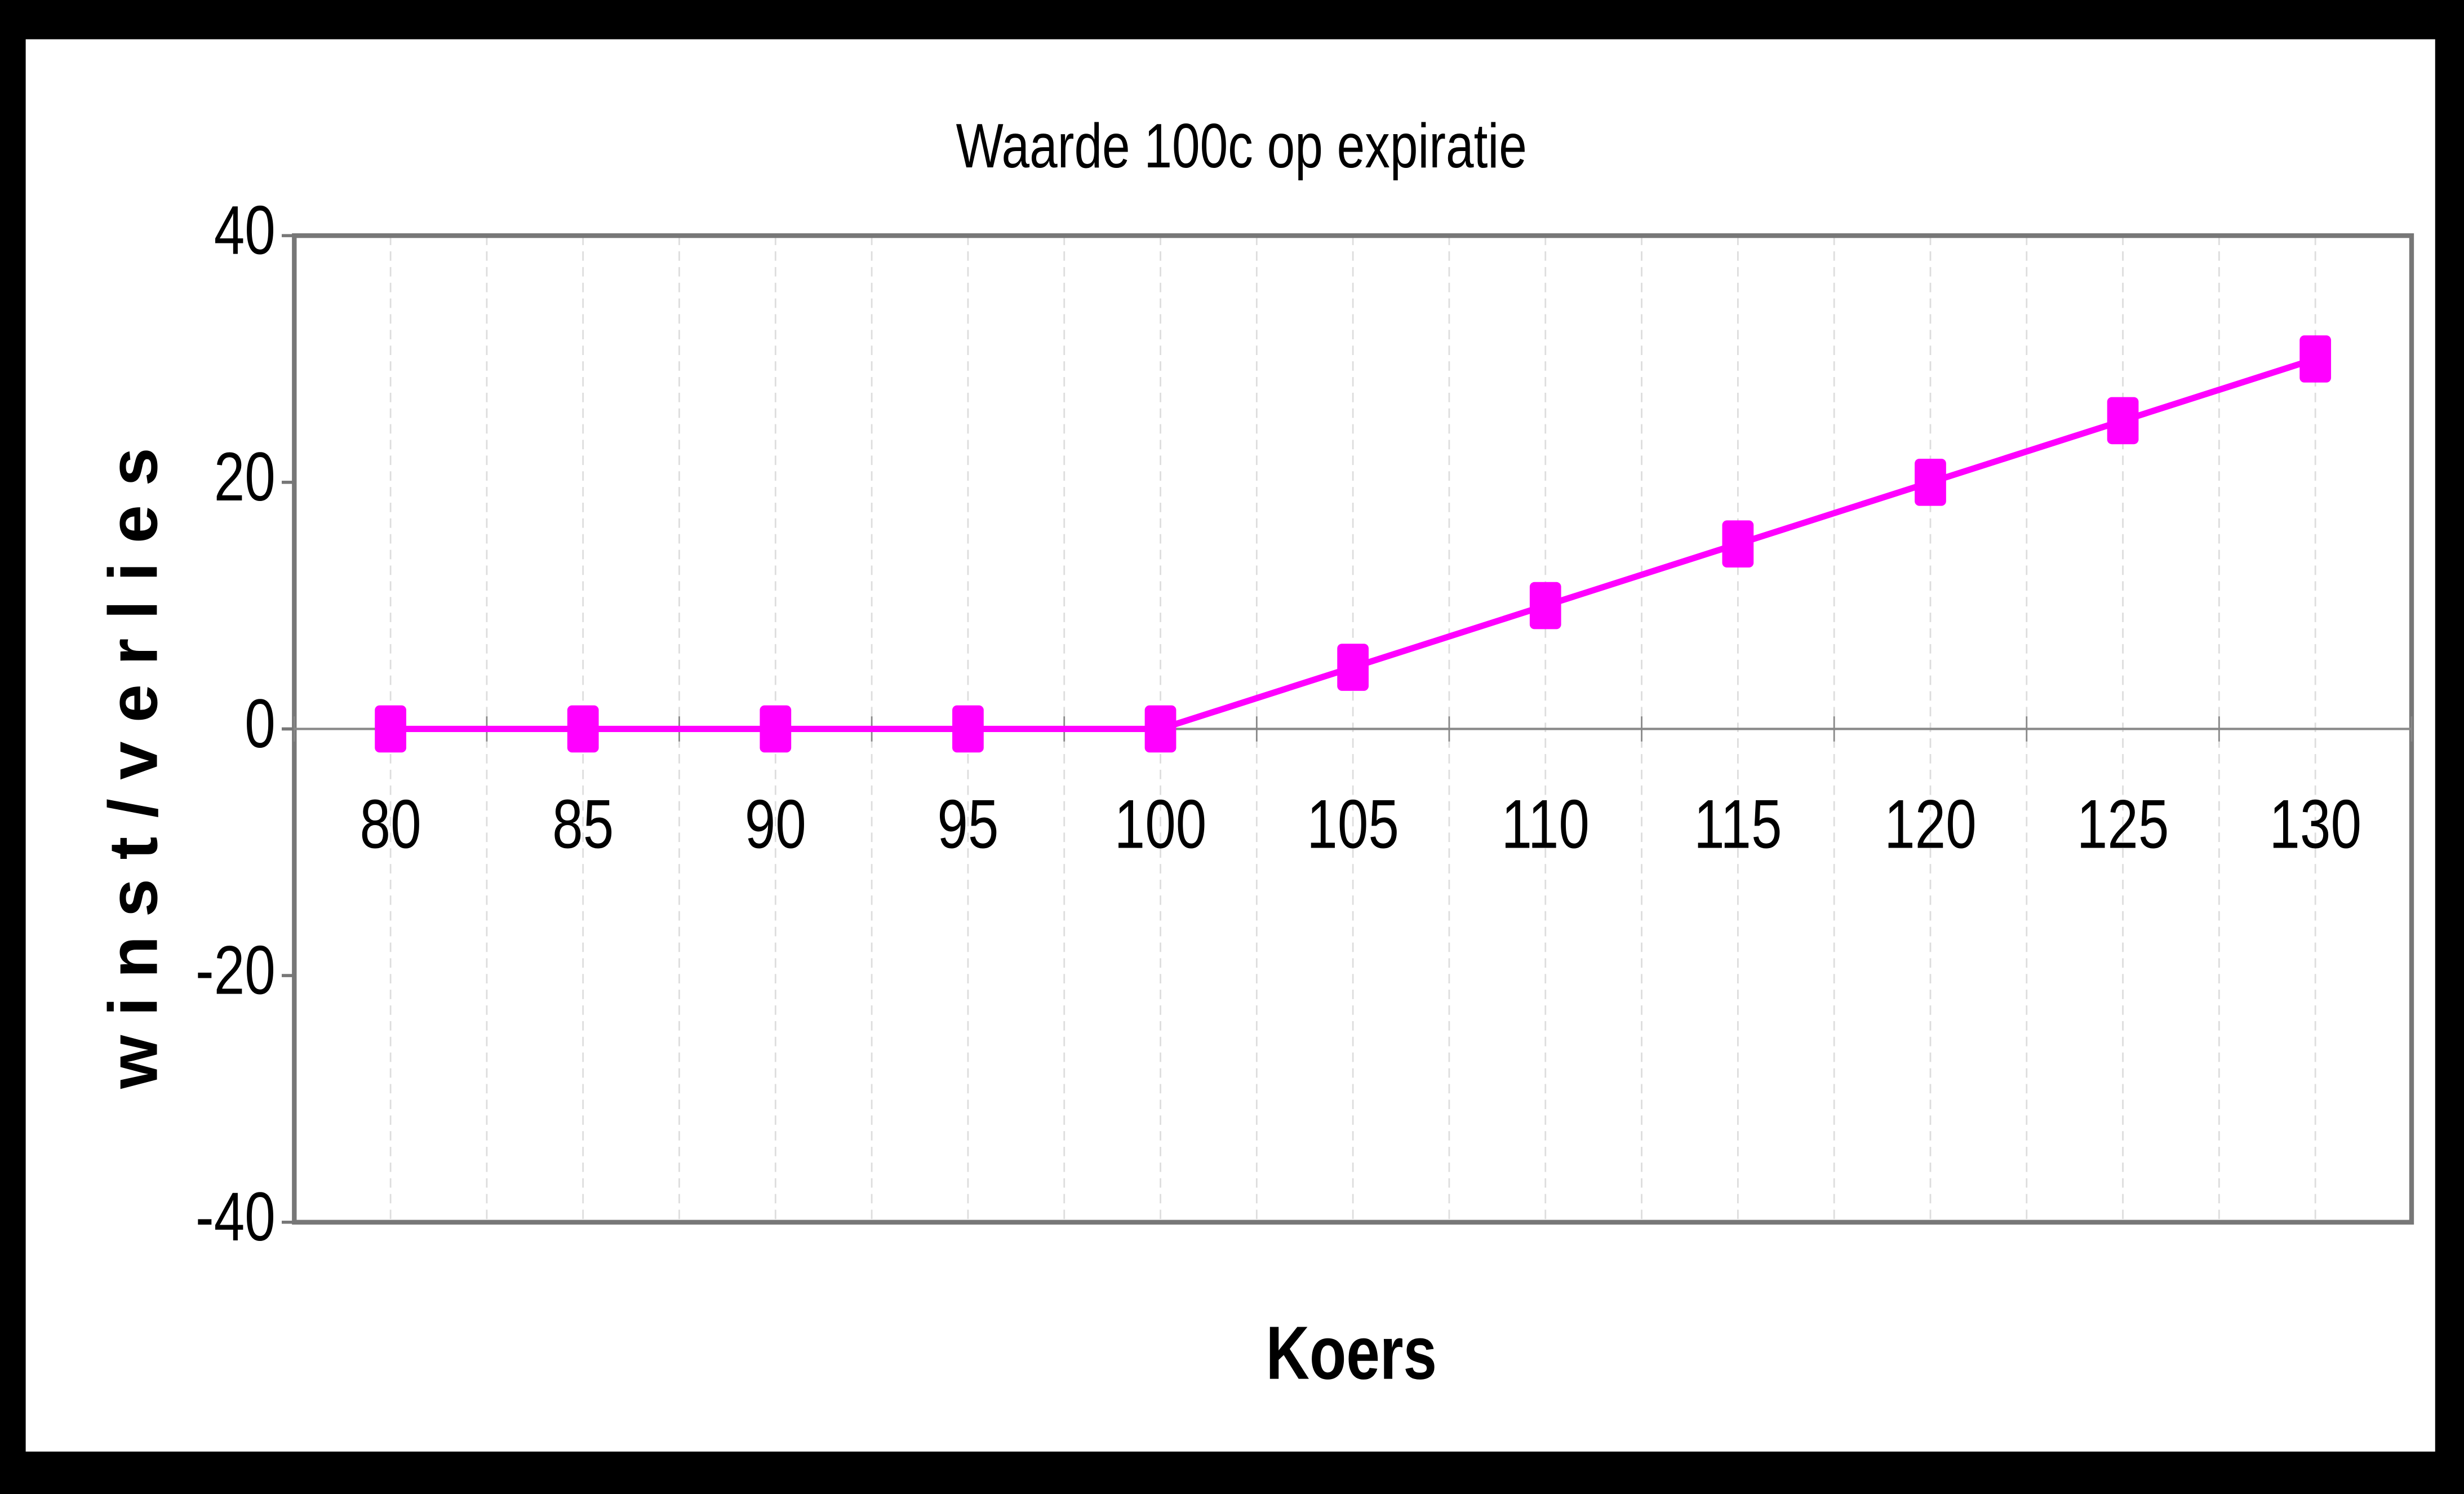 The width and height of the screenshot is (2464, 1494). I want to click on x-tick-label: 90, so click(776, 824).